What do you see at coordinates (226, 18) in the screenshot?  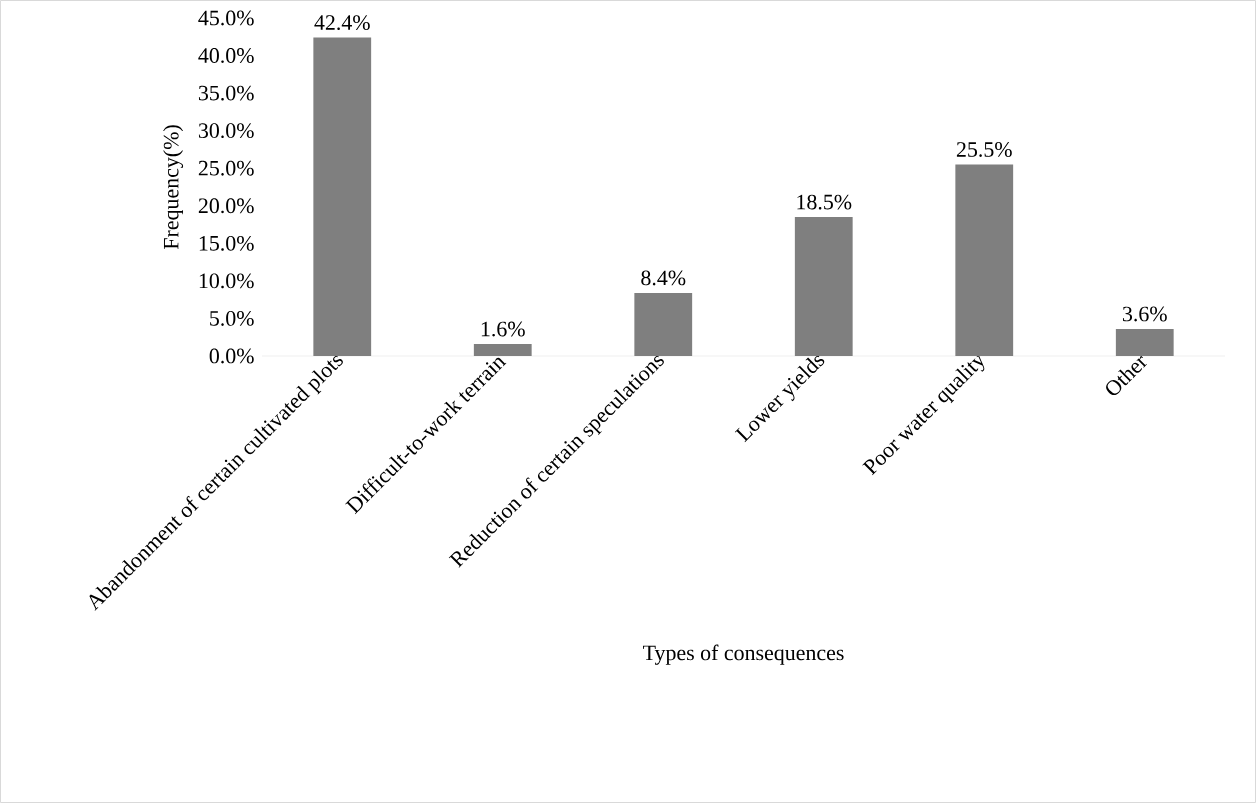 I see `y-tick-label: 45.0%` at bounding box center [226, 18].